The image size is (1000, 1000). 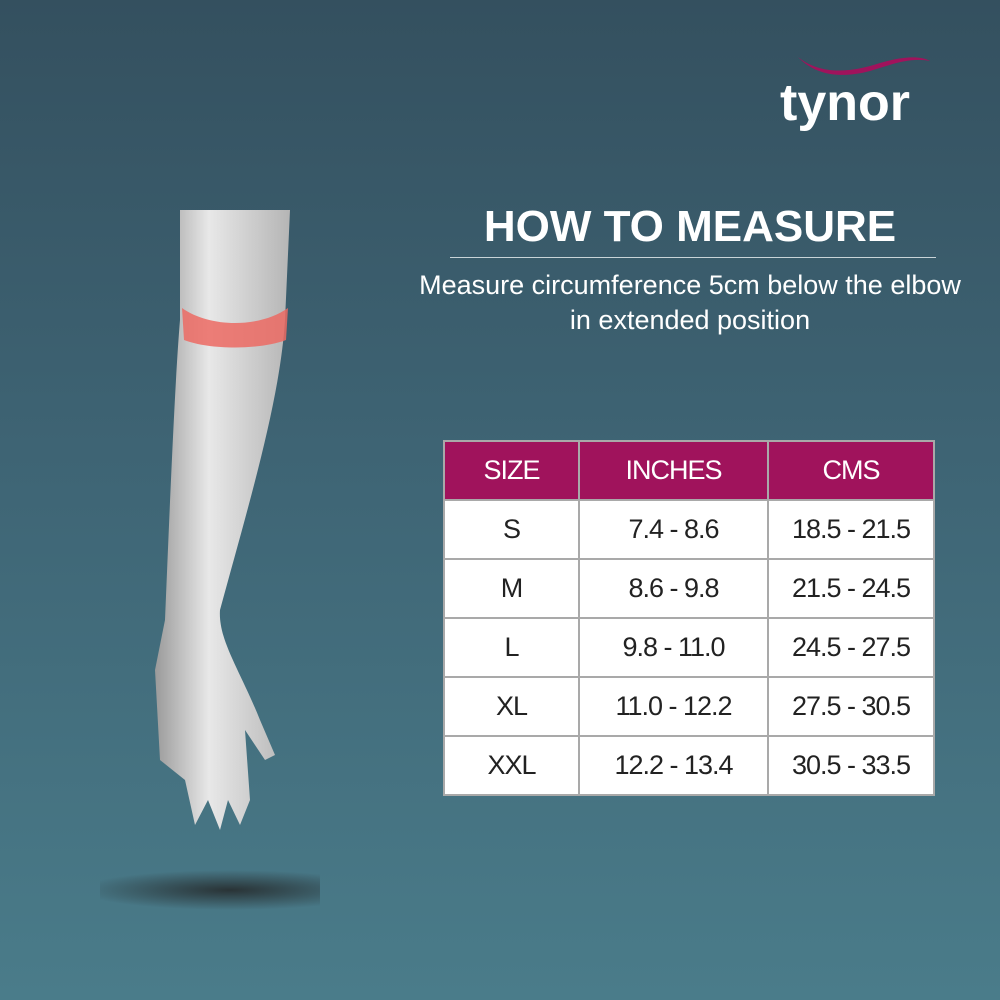 I want to click on cms-cell: 18.5 - 21.5, so click(x=851, y=529).